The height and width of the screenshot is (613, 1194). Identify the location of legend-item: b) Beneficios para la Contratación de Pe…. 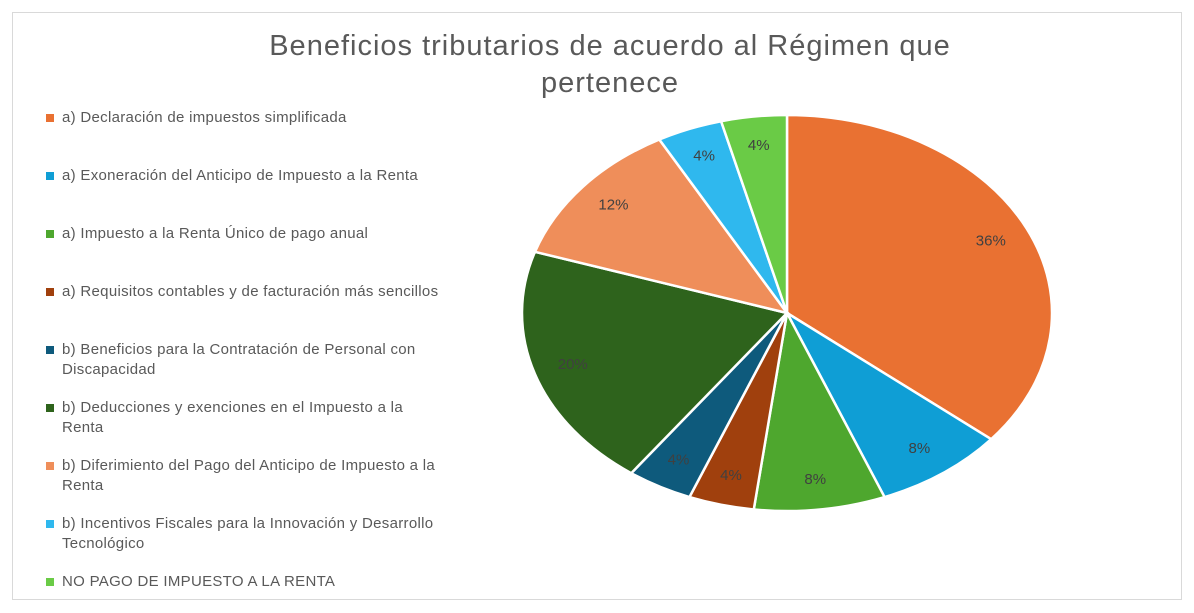
(246, 369).